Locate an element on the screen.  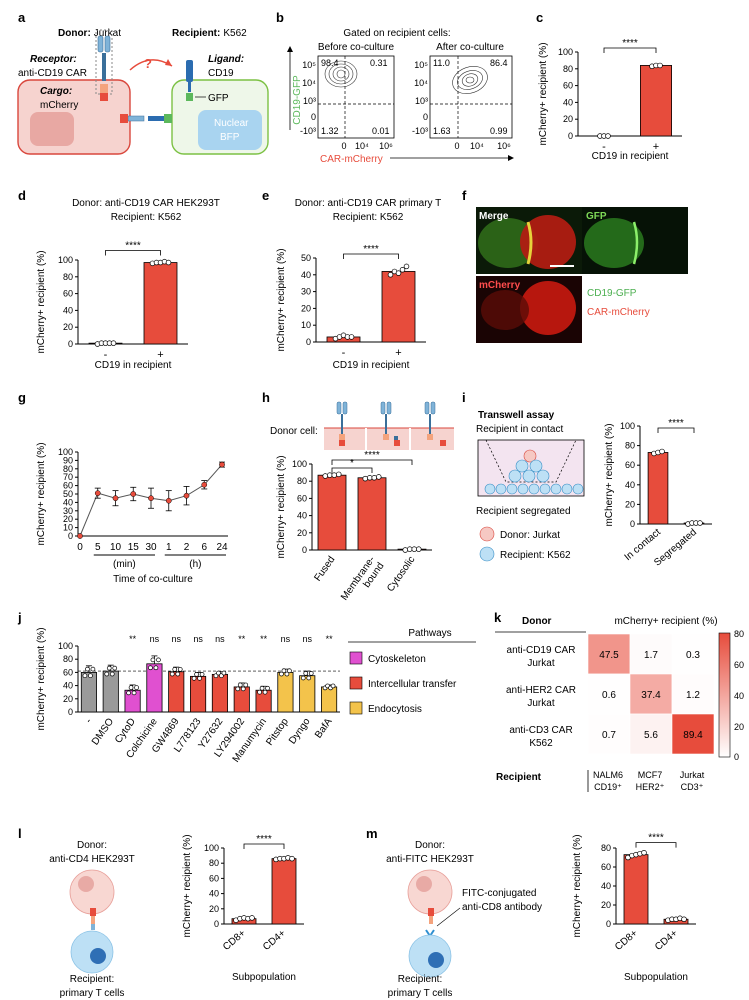
x-tick-label: + is located at coordinates (656, 147).